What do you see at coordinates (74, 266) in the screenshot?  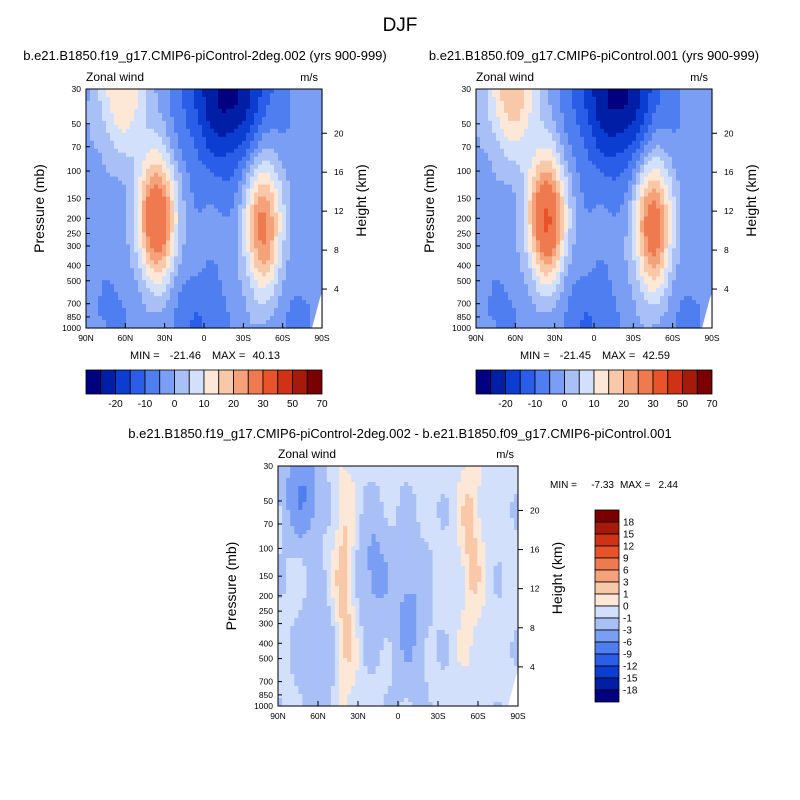 I see `y-tick-label: 400` at bounding box center [74, 266].